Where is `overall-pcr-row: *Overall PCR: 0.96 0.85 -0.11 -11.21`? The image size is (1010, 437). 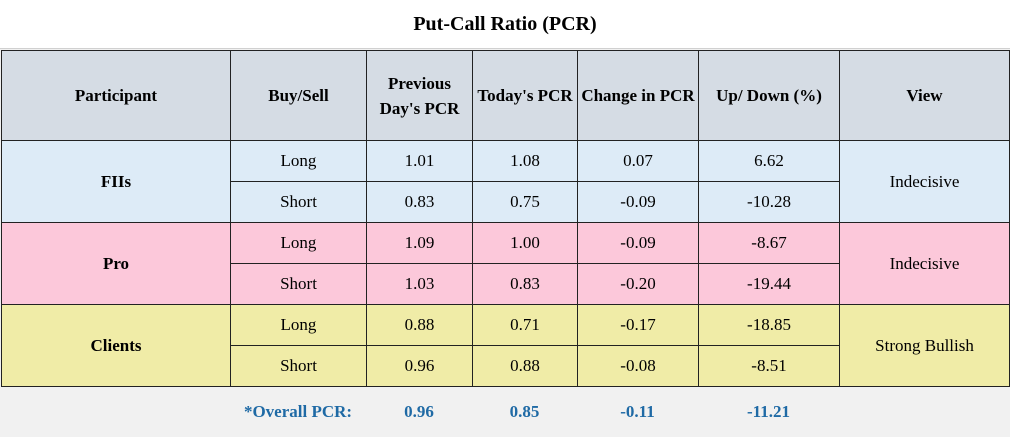 overall-pcr-row: *Overall PCR: 0.96 0.85 -0.11 -11.21 is located at coordinates (505, 412).